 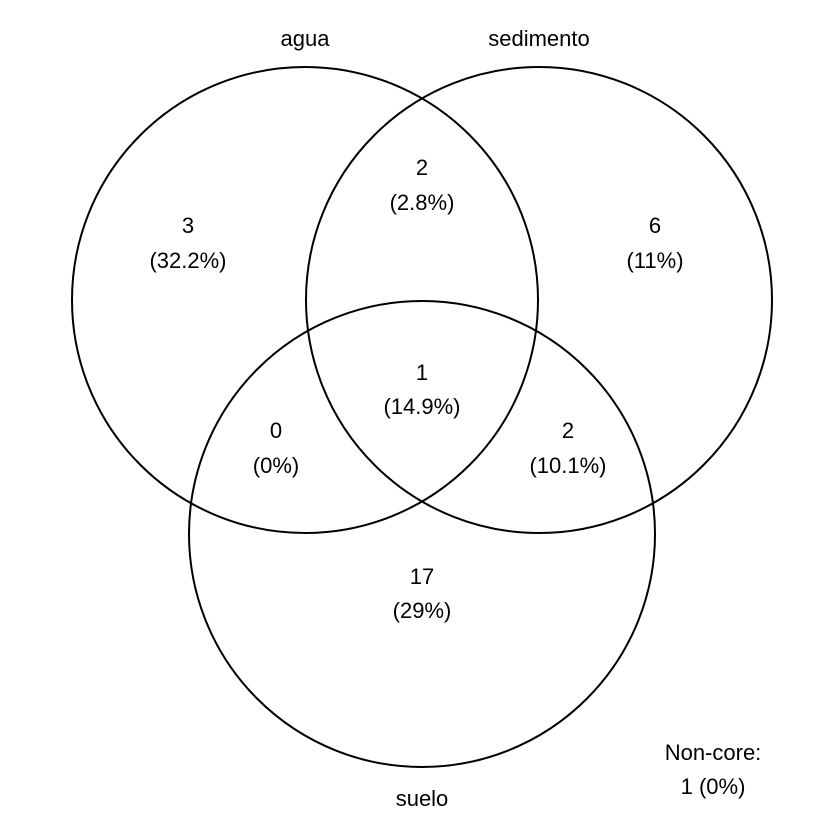 What do you see at coordinates (306, 38) in the screenshot?
I see `set-label-agua: agua` at bounding box center [306, 38].